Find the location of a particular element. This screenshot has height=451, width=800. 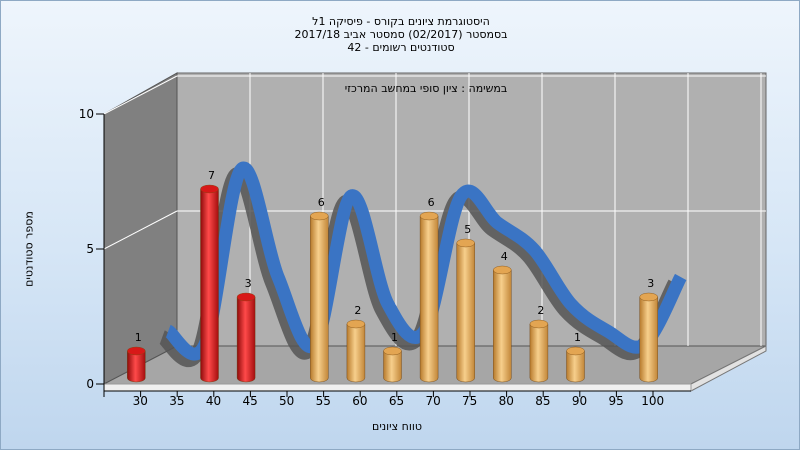

y-axis-label: מספר סטודנטים is located at coordinates (29, 249).